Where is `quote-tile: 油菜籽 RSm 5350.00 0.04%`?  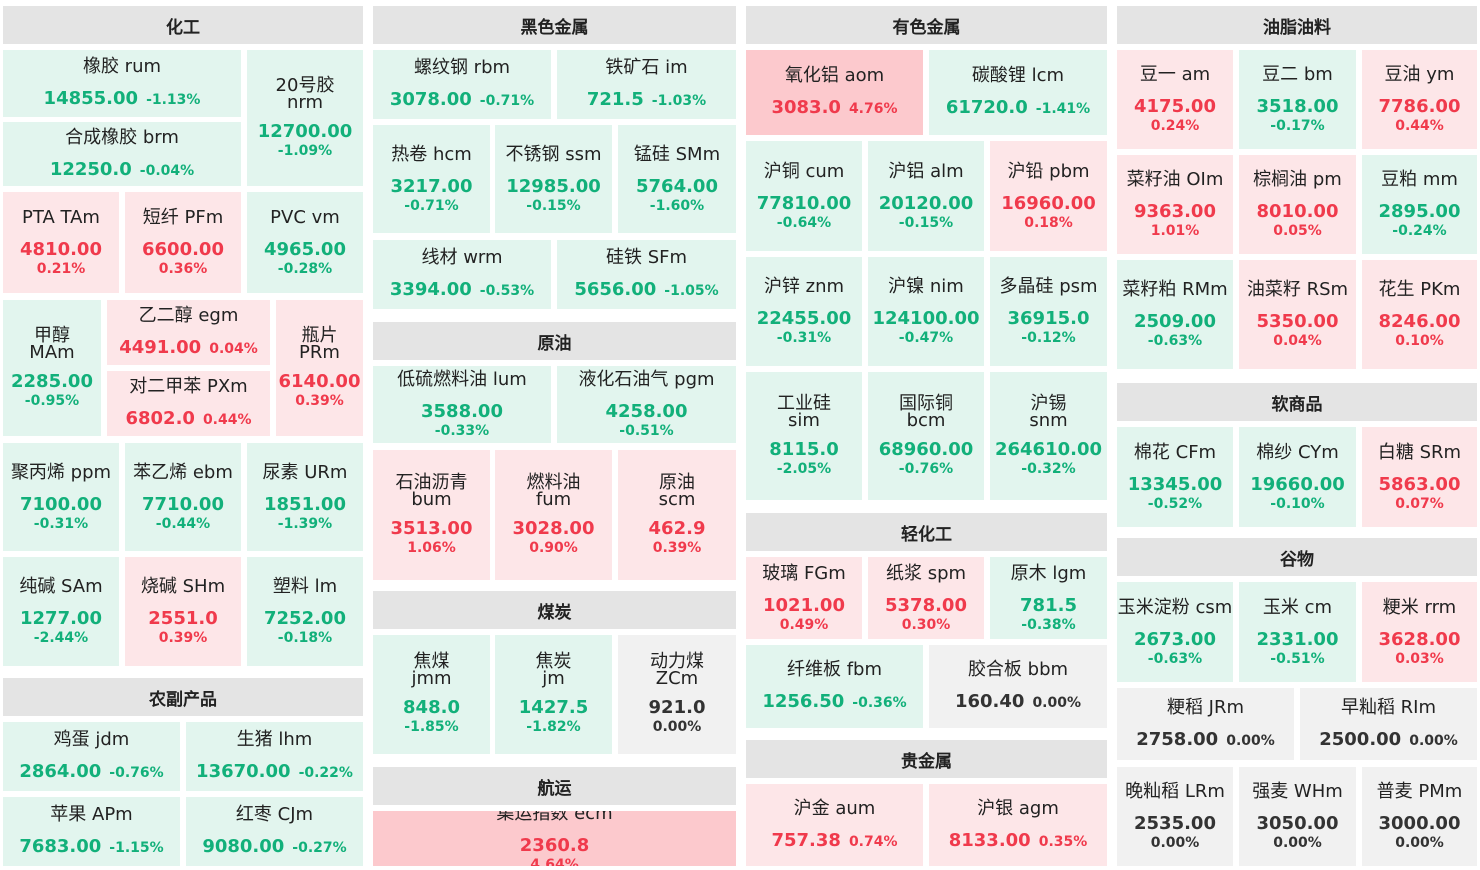
quote-tile: 油菜籽 RSm 5350.00 0.04% is located at coordinates (1297, 314).